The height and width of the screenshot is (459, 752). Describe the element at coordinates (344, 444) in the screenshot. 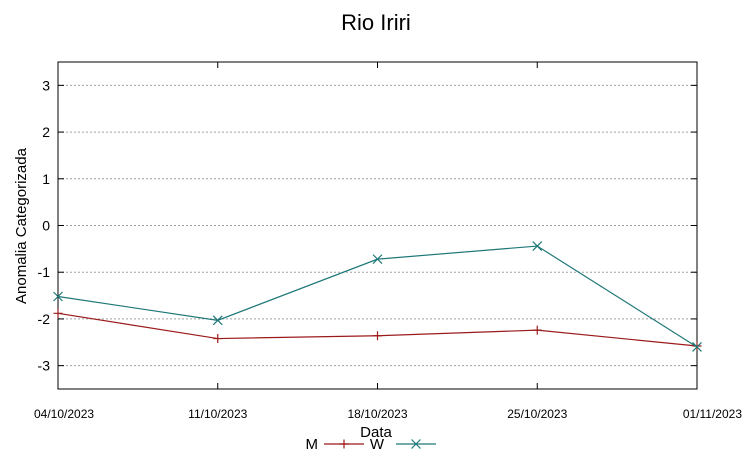

I see `legend-marker-M` at that location.